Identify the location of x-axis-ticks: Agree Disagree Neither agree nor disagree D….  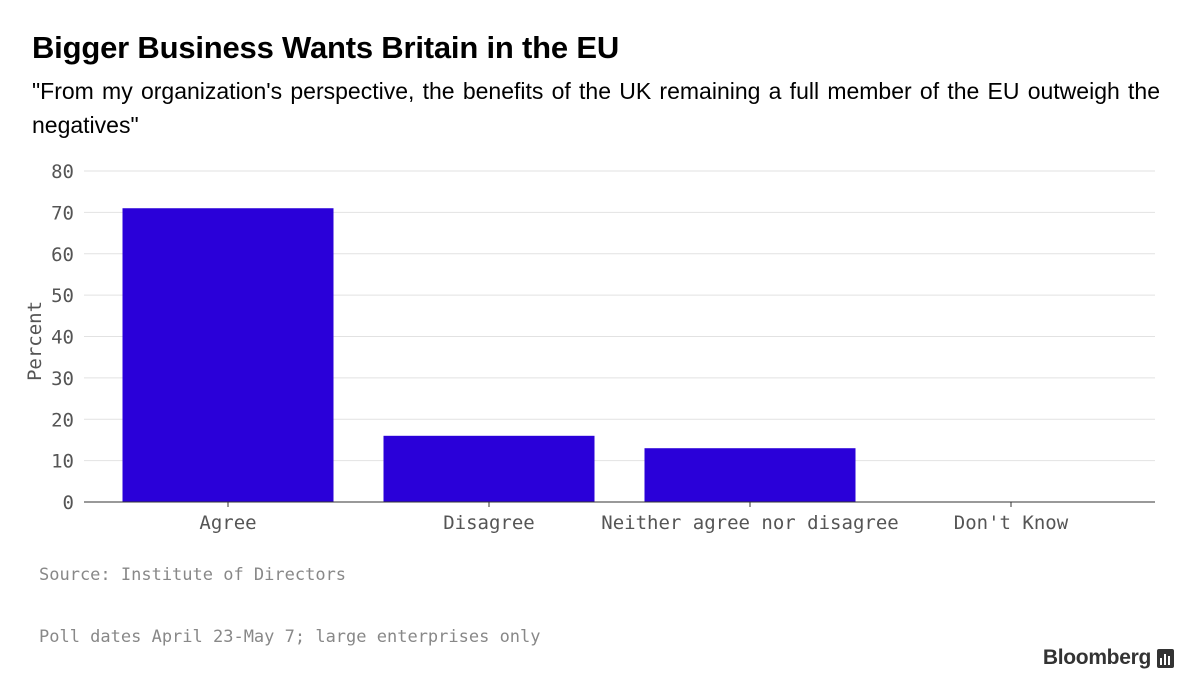
(634, 518).